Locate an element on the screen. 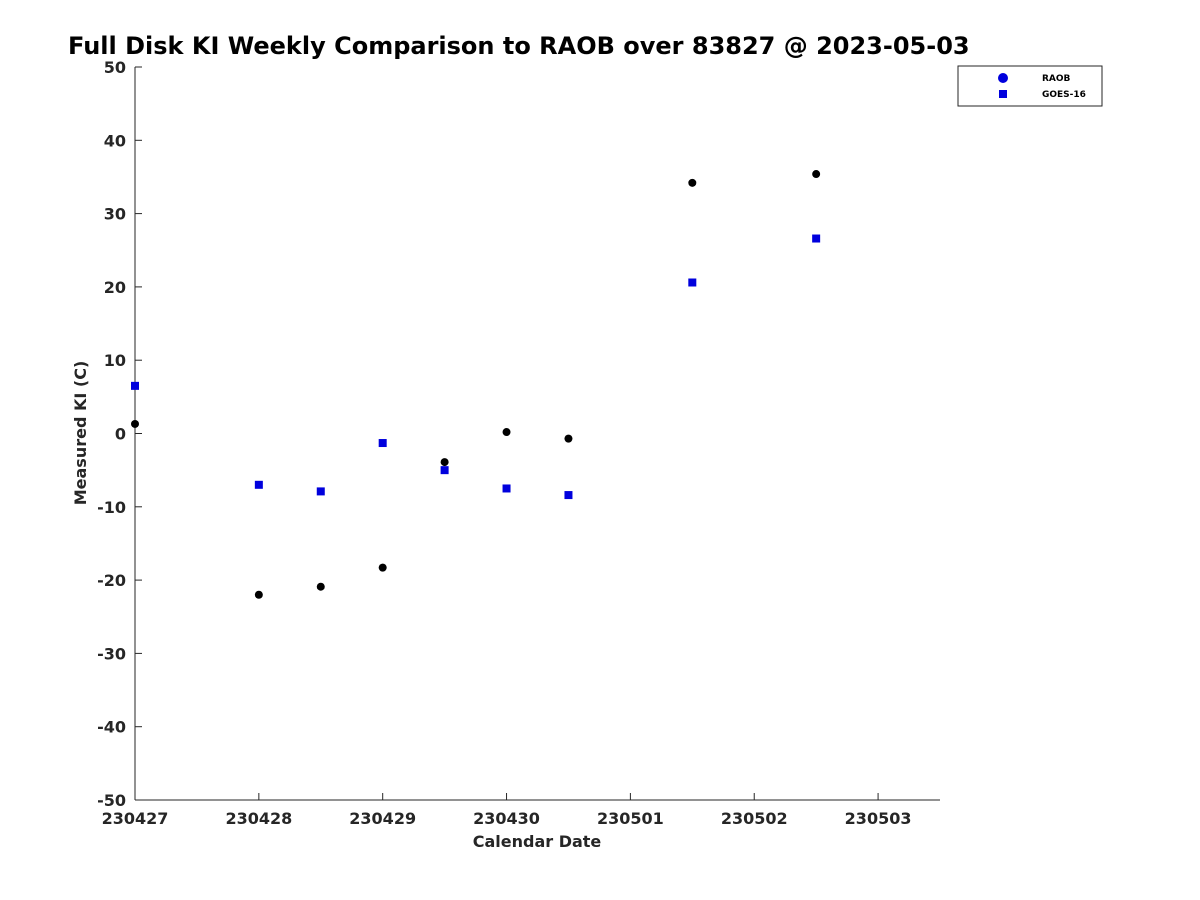 The height and width of the screenshot is (900, 1200). y-tick-label: -10 is located at coordinates (111, 507).